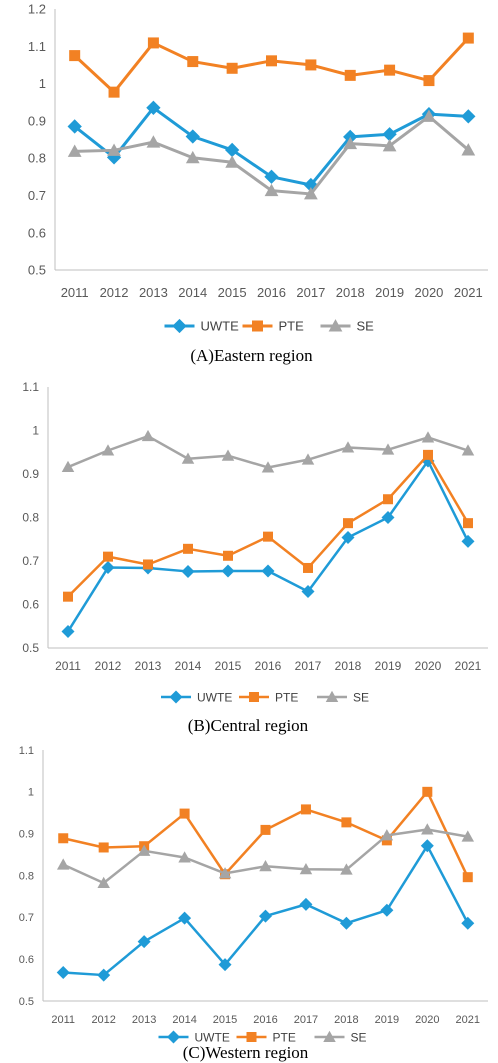 This screenshot has width=498, height=1063. I want to click on legend-marker-pte, so click(257, 326).